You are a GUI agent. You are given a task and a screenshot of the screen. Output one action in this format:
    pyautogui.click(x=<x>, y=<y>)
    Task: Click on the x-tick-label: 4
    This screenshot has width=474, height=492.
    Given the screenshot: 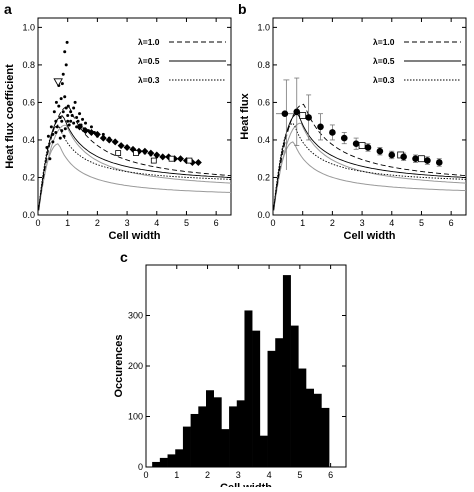 What is the action you would take?
    pyautogui.click(x=269, y=475)
    